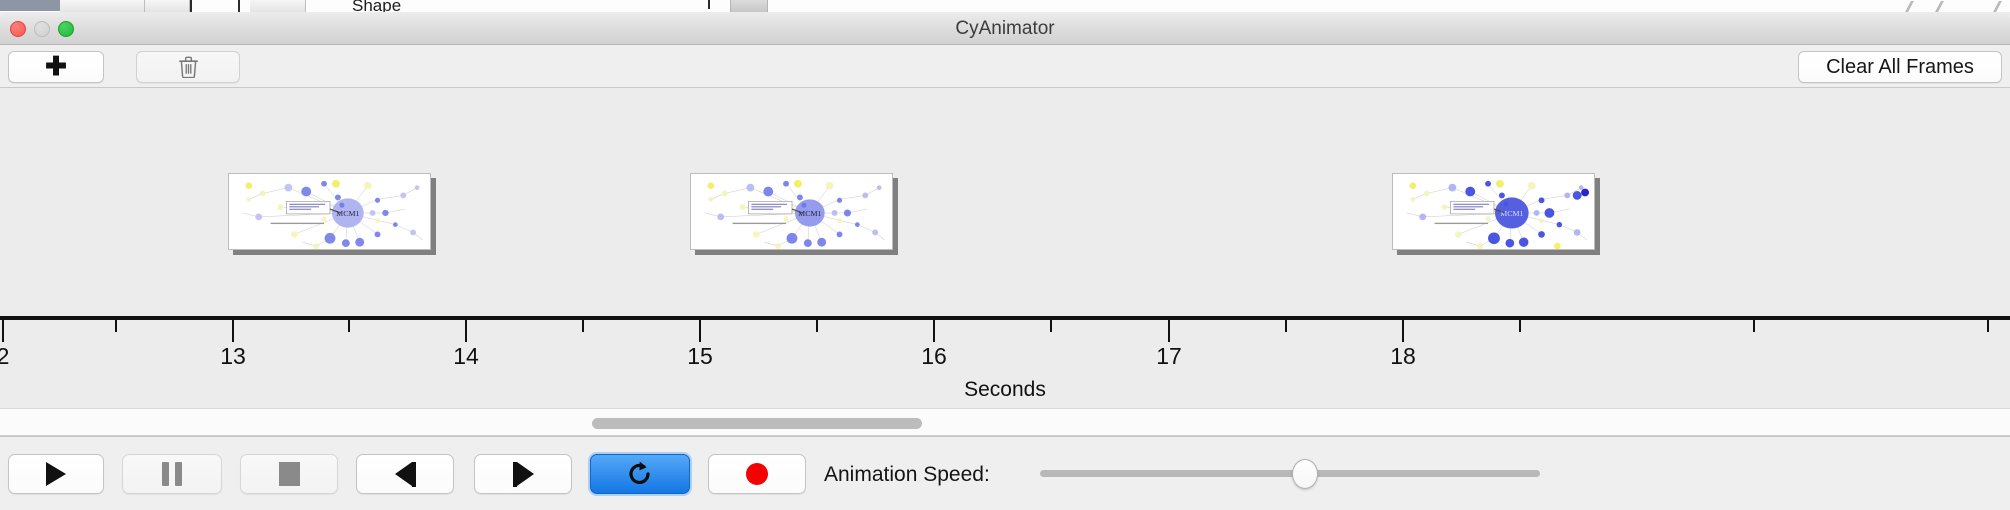  I want to click on loop-button, so click(640, 474).